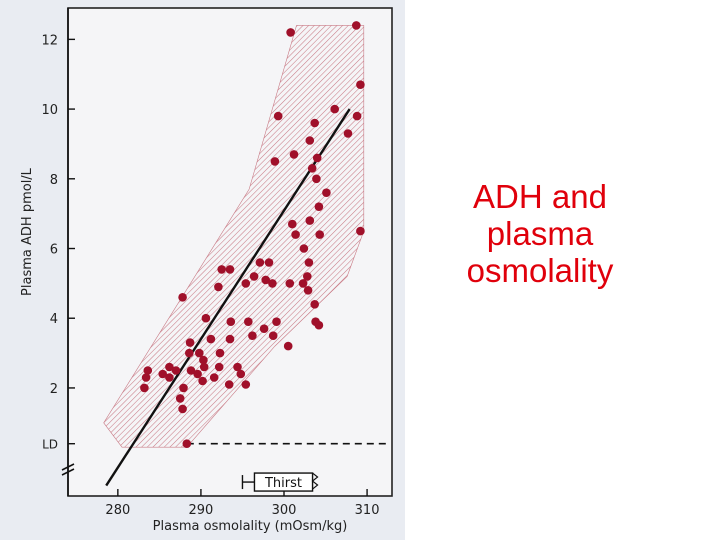 The image size is (720, 545). I want to click on slide-title-line-2: plasma, so click(540, 233).